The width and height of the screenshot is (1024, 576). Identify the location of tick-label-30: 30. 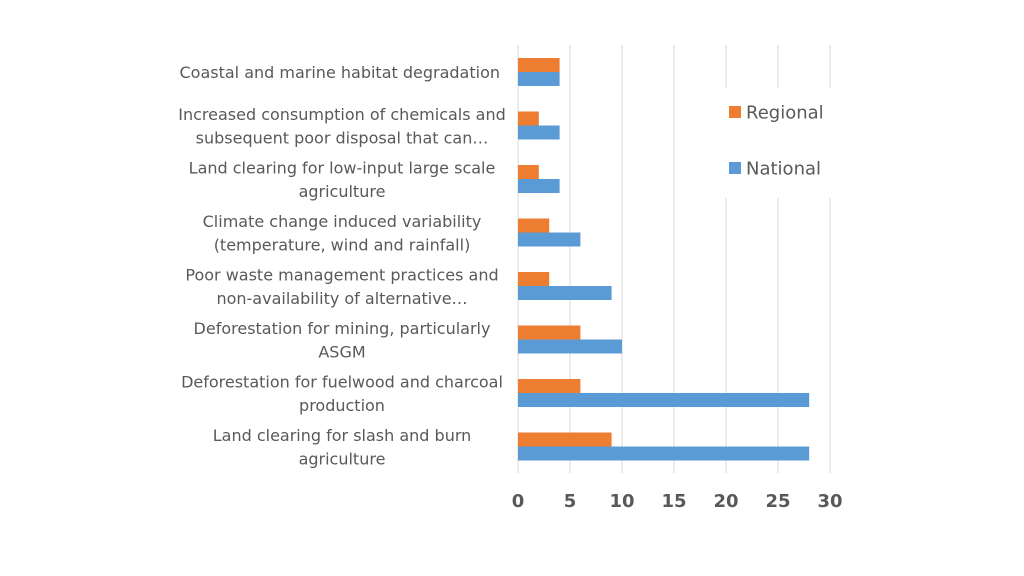
(829, 501).